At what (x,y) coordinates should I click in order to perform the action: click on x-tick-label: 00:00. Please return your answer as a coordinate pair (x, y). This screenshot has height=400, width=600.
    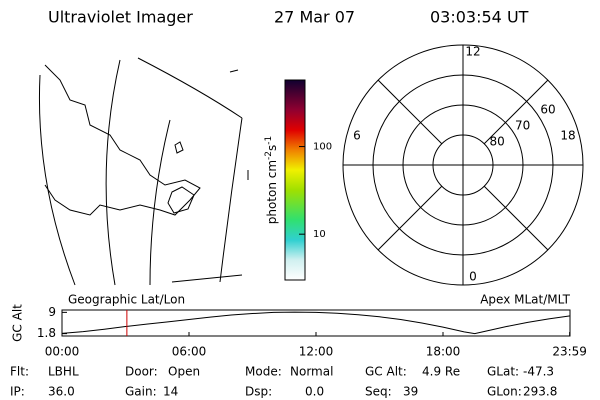
    Looking at the image, I should click on (62, 352).